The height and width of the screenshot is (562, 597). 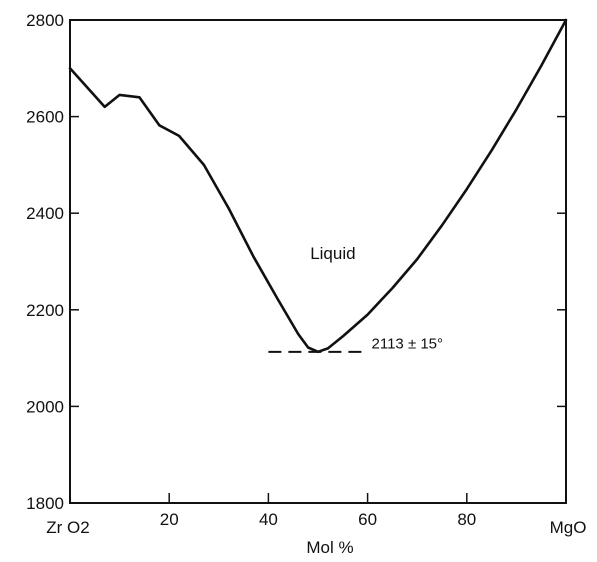 I want to click on x-tick-label-80: 80, so click(x=466, y=519).